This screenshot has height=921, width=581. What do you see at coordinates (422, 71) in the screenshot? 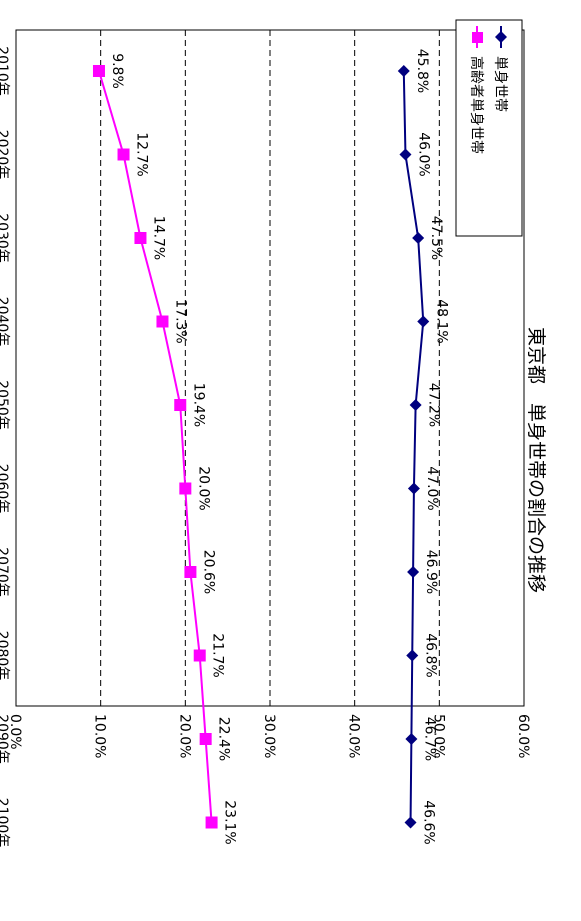
I see `data-label: 45.8%` at bounding box center [422, 71].